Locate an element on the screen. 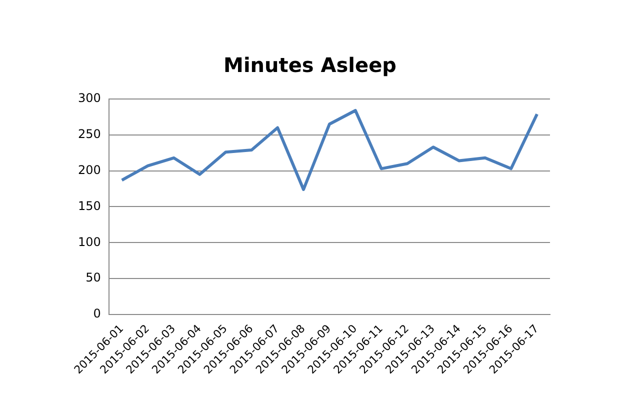 The height and width of the screenshot is (400, 640). y-tick-label: 250 is located at coordinates (89, 134).